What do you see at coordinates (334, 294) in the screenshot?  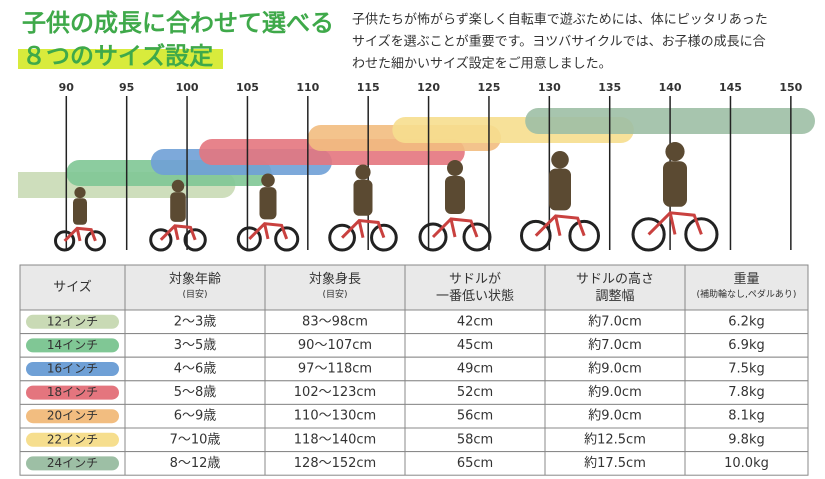 I see `header-note: (目安)` at bounding box center [334, 294].